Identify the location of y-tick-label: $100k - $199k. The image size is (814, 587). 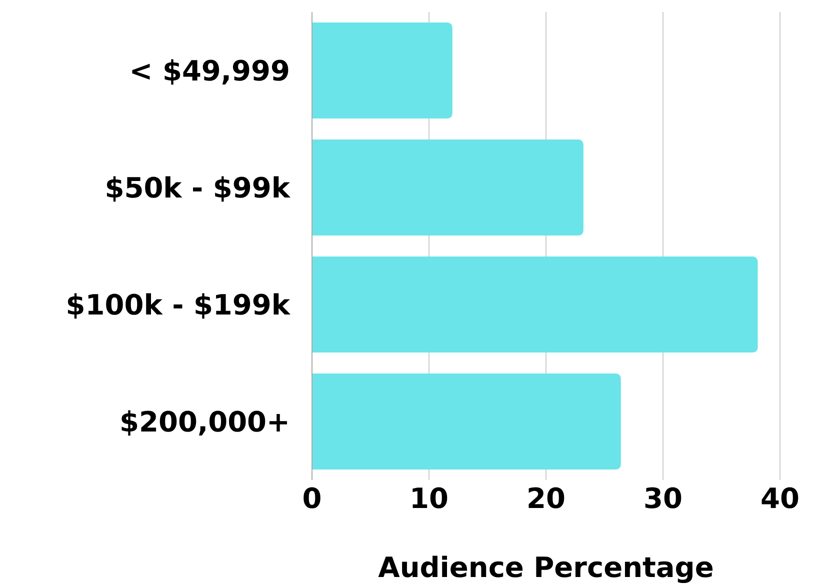
(179, 305).